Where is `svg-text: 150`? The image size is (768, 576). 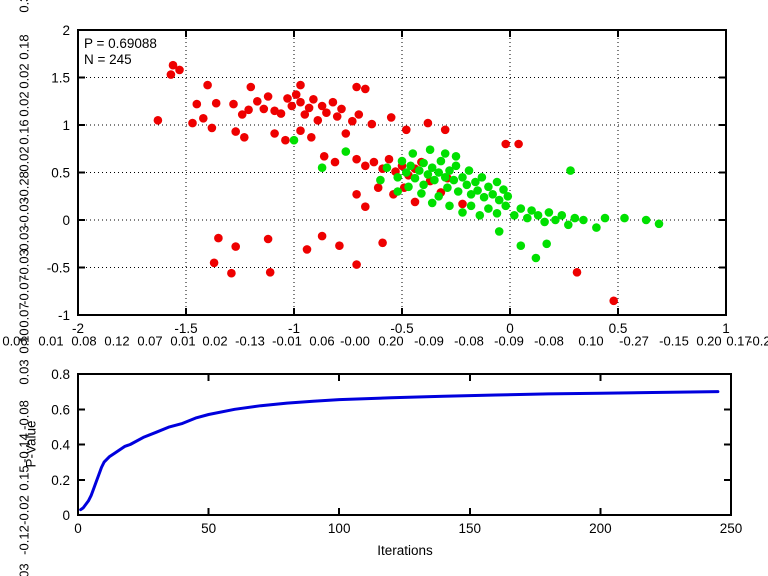
svg-text: 150 is located at coordinates (470, 528).